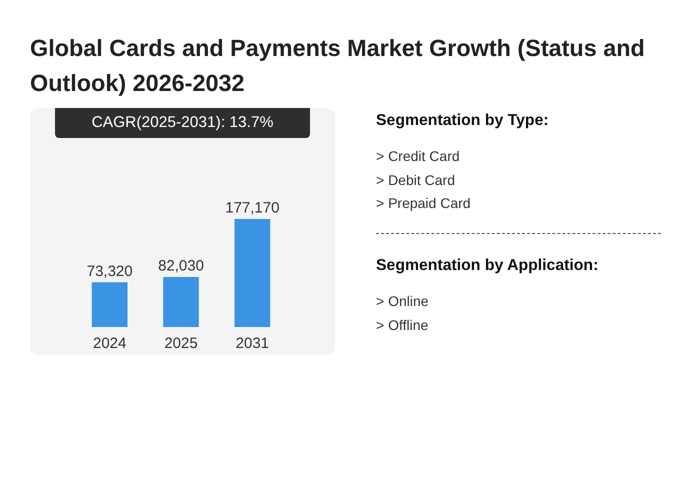 This screenshot has height=489, width=690. I want to click on text: > Online, so click(403, 301).